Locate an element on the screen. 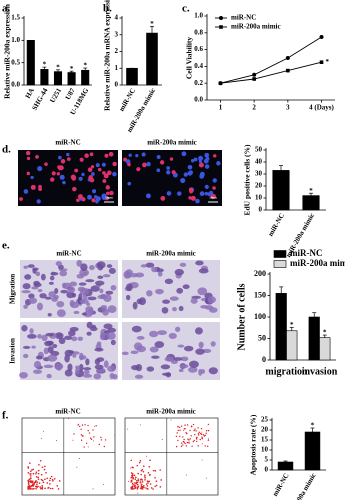 This screenshot has height=500, width=345. significance: * is located at coordinates (313, 426).